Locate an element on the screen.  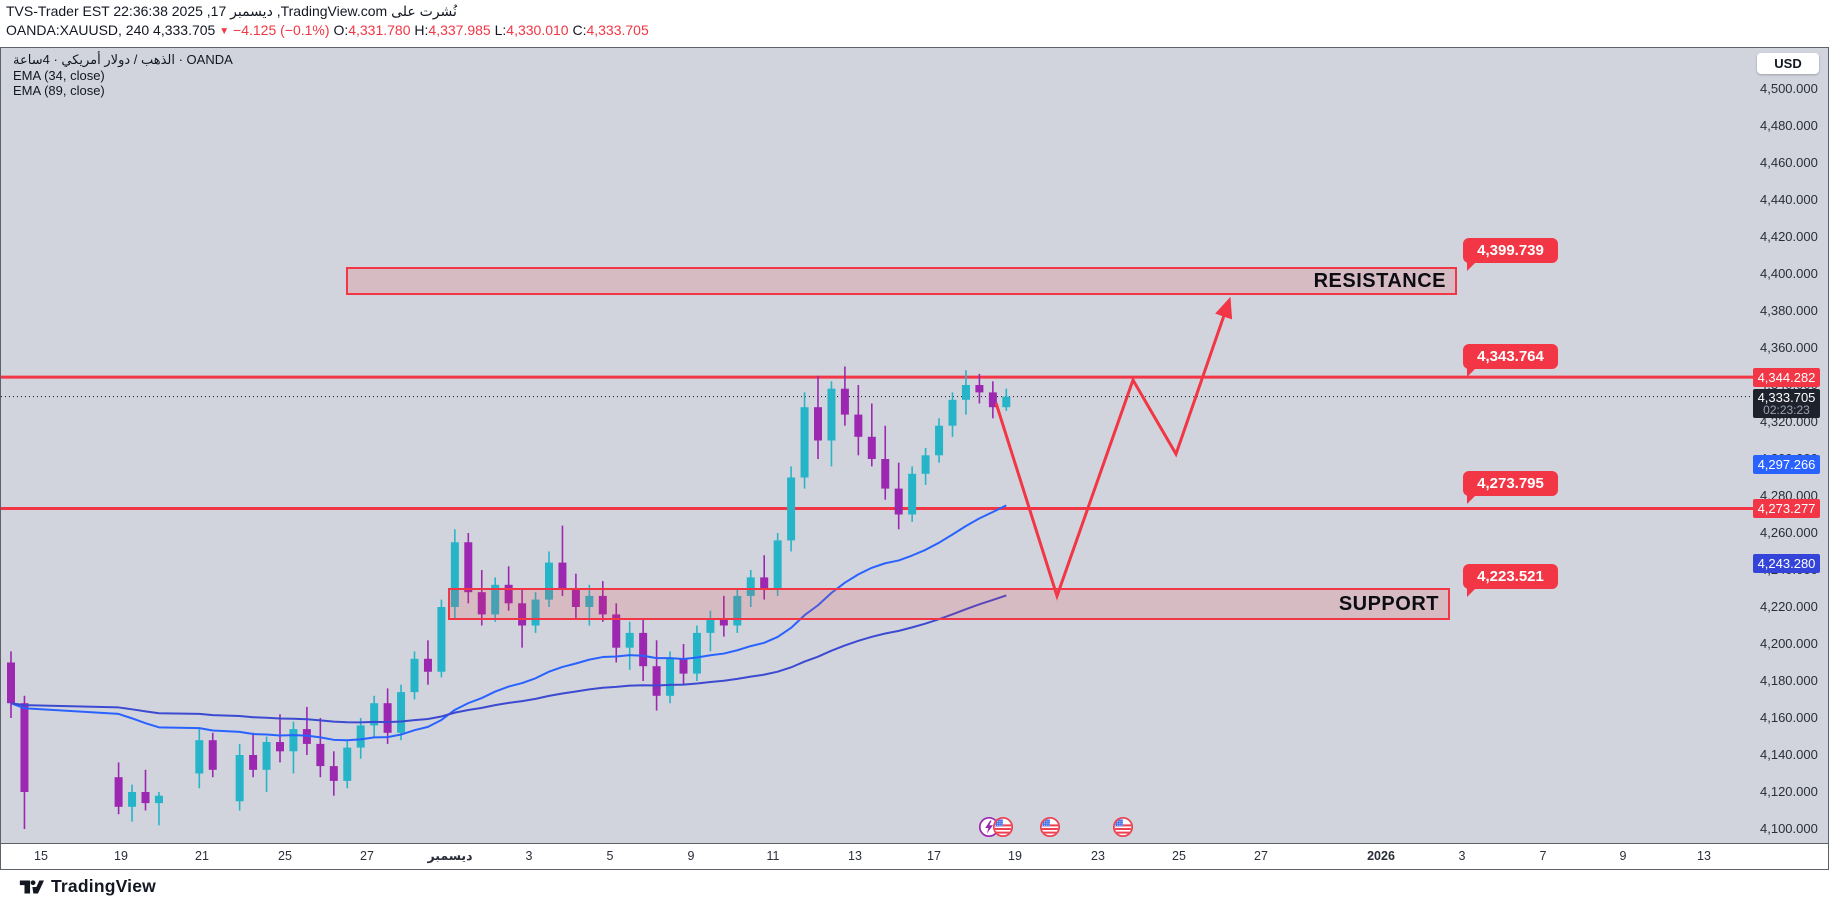
price-tick: 4,160.000 is located at coordinates (1789, 717).